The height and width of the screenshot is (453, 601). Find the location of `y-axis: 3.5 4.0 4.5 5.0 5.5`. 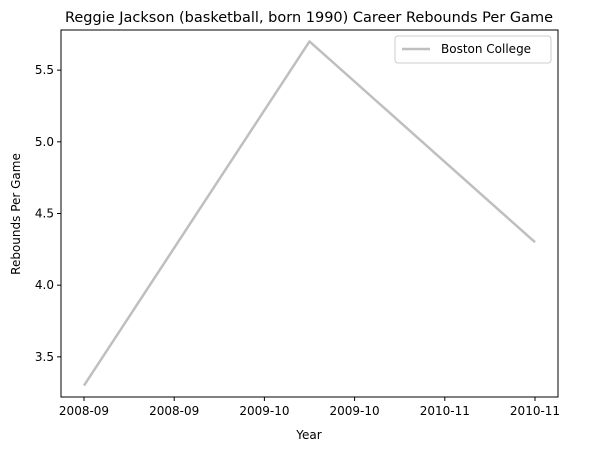

y-axis: 3.5 4.0 4.5 5.0 5.5 is located at coordinates (48, 213).